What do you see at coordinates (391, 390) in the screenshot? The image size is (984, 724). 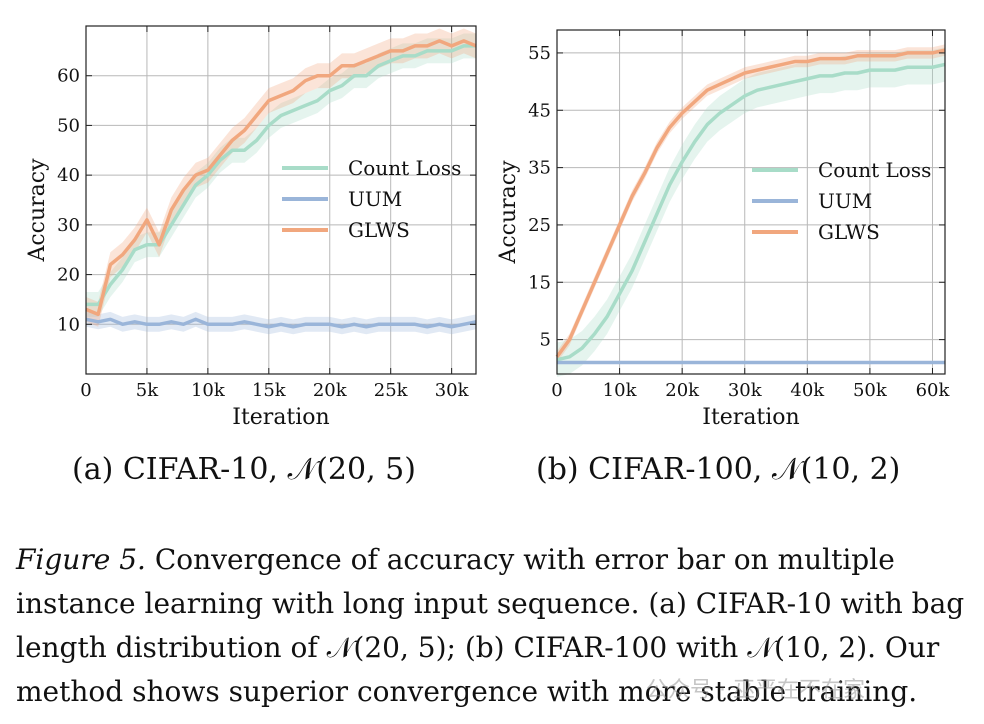 I see `x-tick-label: 25k` at bounding box center [391, 390].